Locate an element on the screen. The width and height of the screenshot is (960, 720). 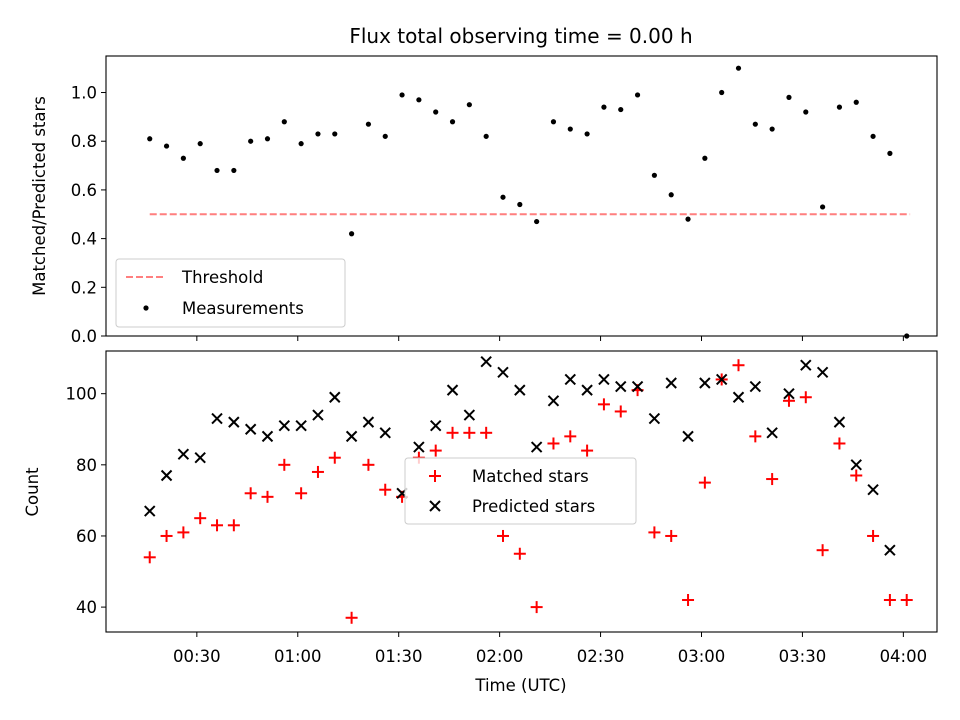
bottom-x-tick-label: 03:00 is located at coordinates (702, 656).